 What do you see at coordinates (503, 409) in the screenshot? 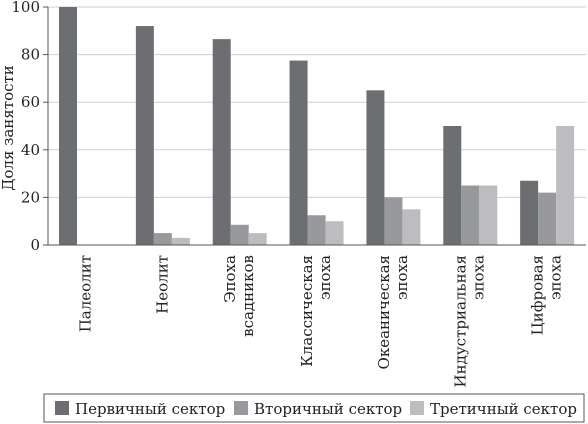
I see `legend-label: Третичный сектор` at bounding box center [503, 409].